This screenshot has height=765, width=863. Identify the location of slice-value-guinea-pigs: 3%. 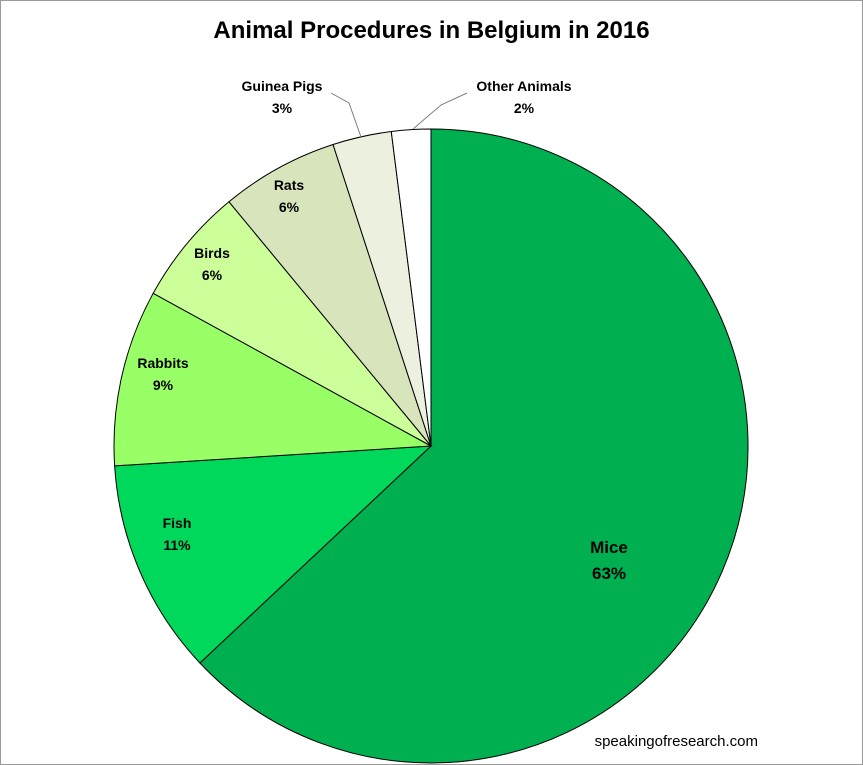
(282, 108).